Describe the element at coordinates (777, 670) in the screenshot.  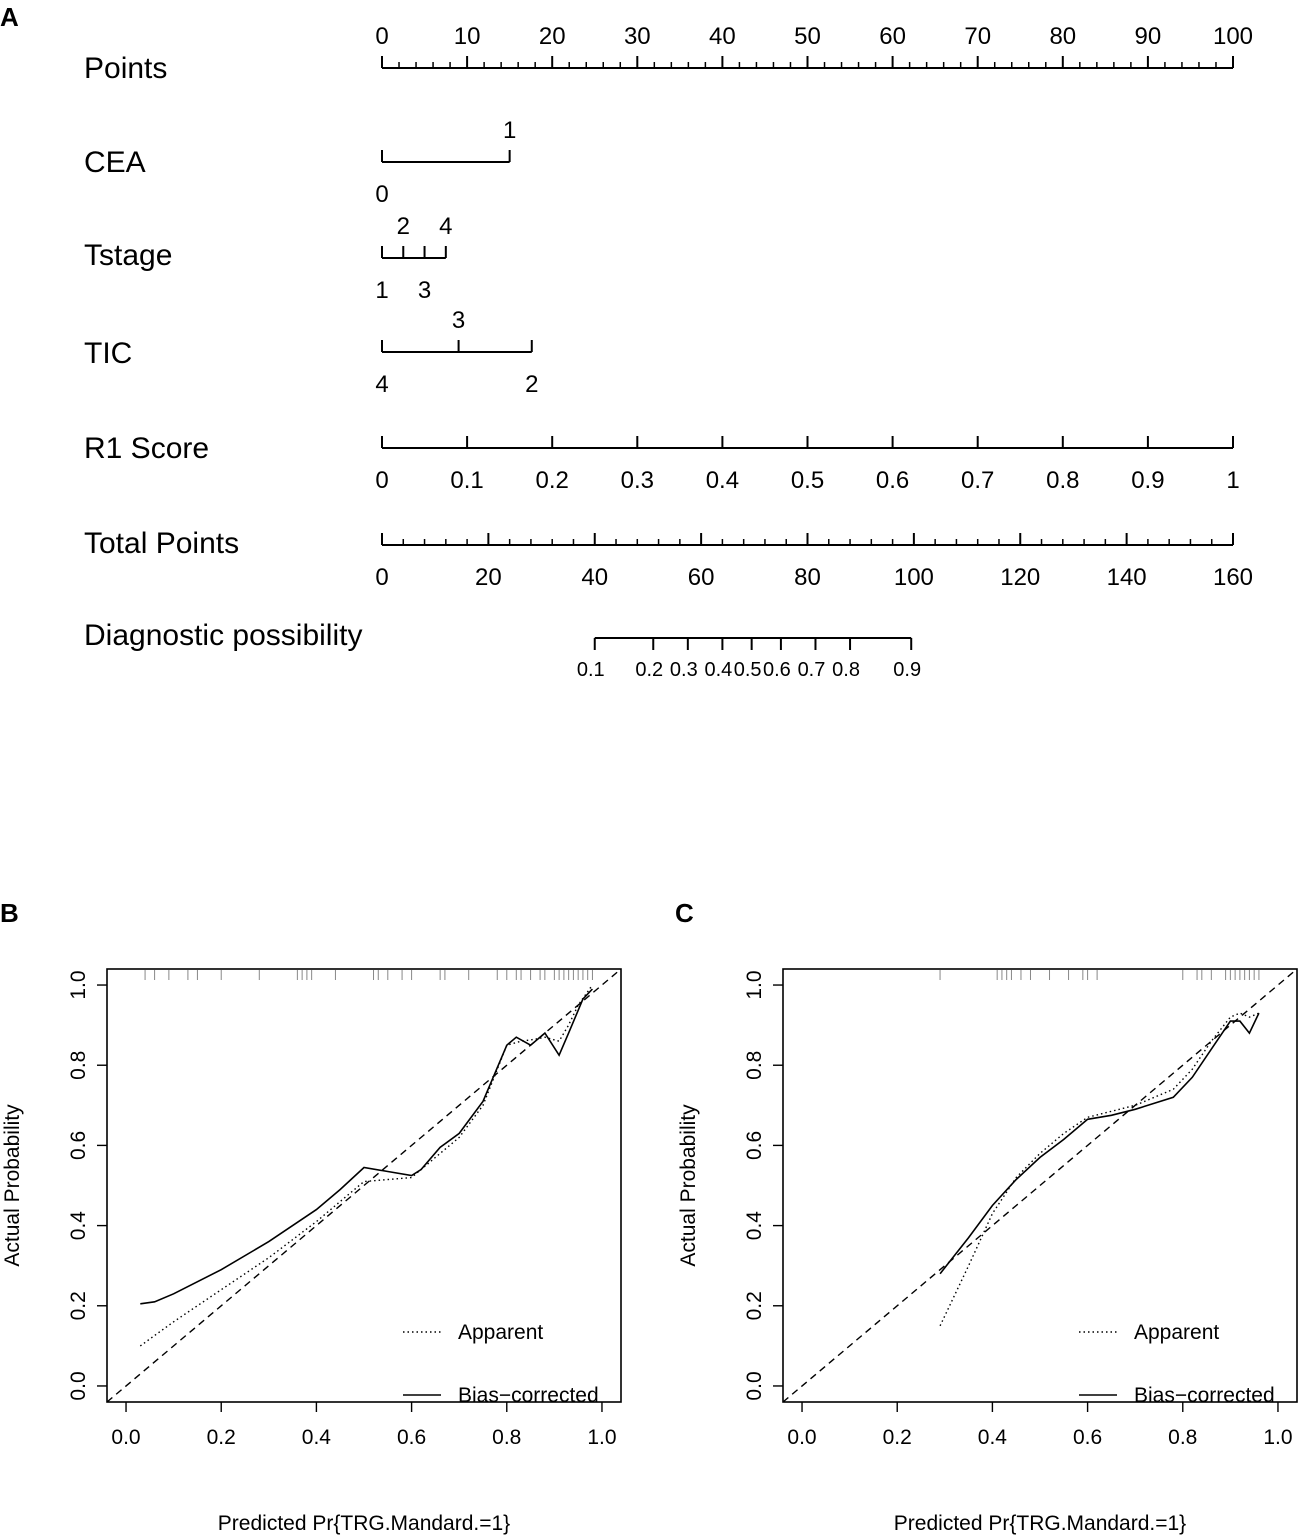
I see `prob-label-diagnostic-possibility: 0.6` at that location.